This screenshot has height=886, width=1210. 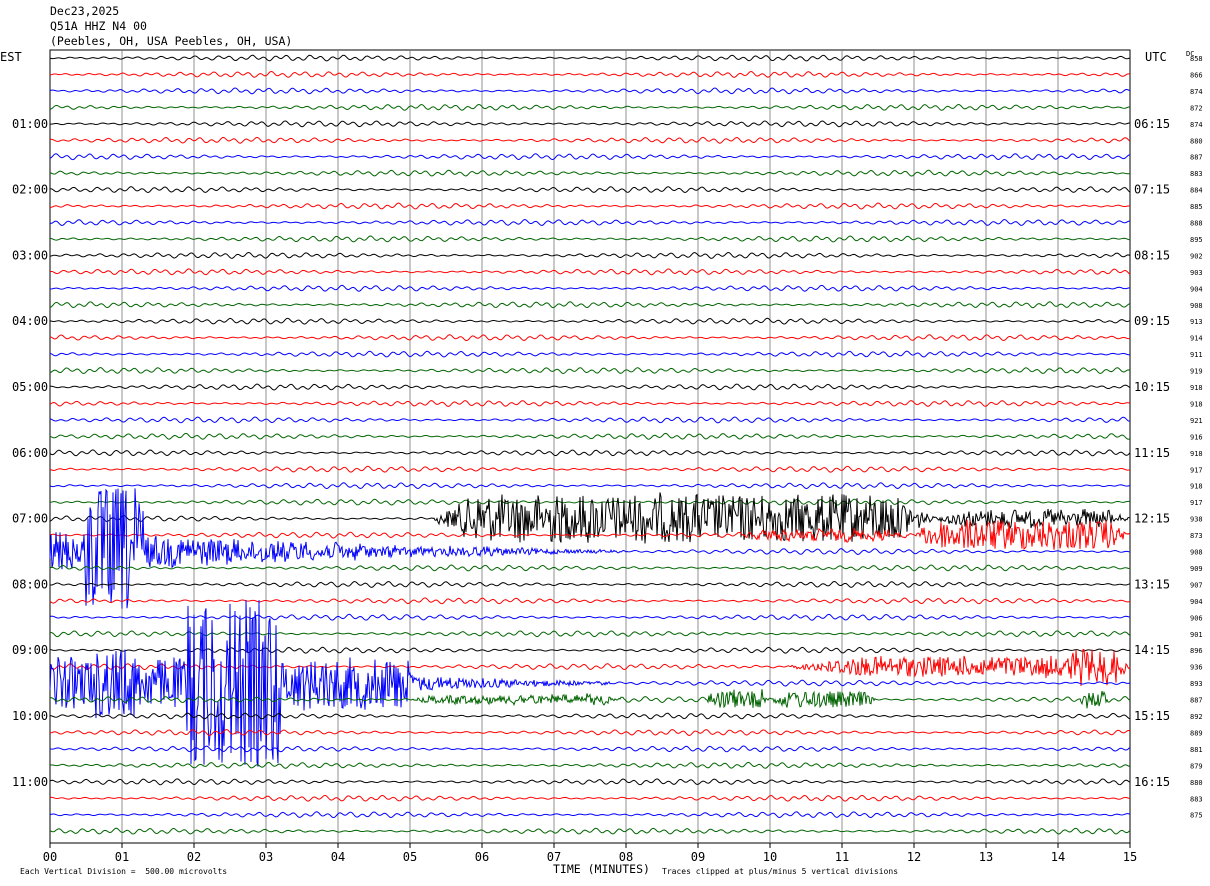 What do you see at coordinates (30, 321) in the screenshot?
I see `left-hour-label: 04:00` at bounding box center [30, 321].